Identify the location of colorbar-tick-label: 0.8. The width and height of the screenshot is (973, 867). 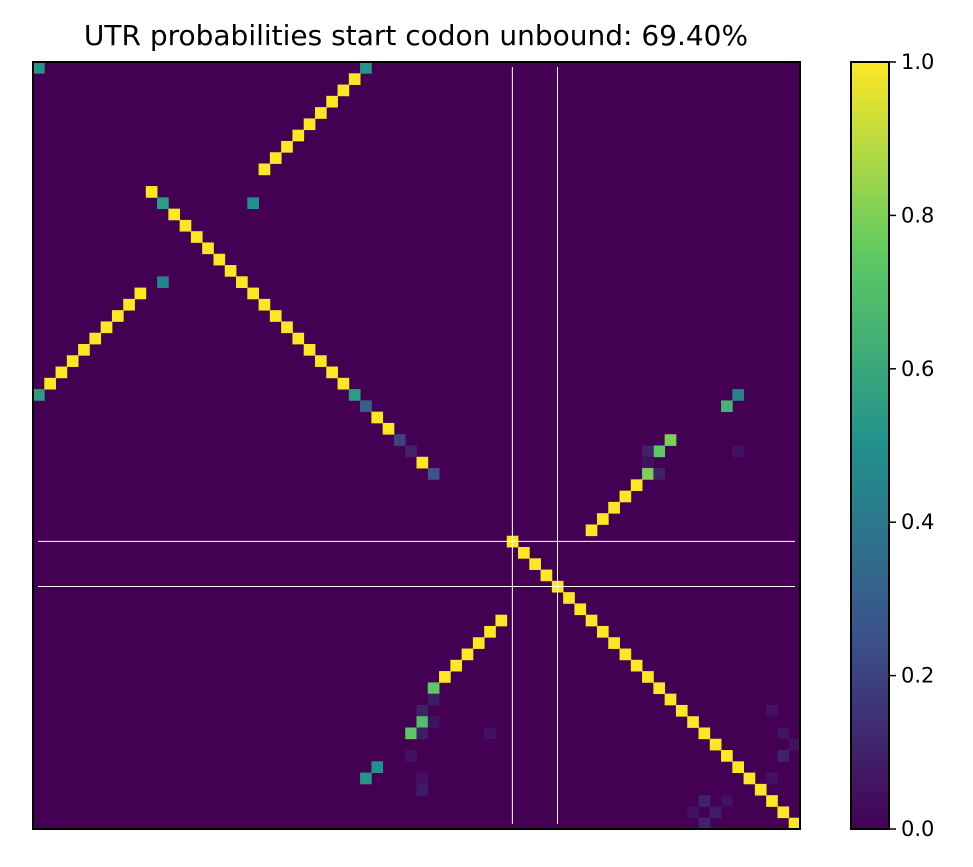
(917, 215).